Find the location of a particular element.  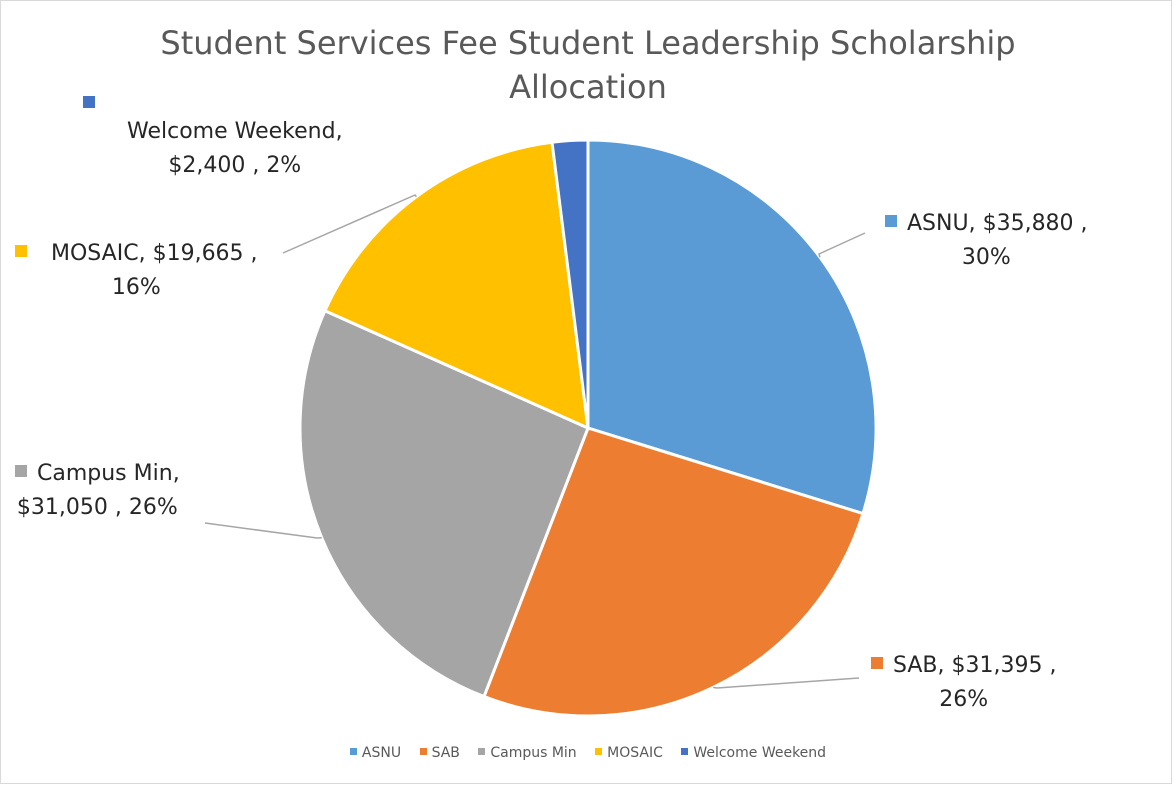

data-label-name: Campus Min is located at coordinates (105, 473).